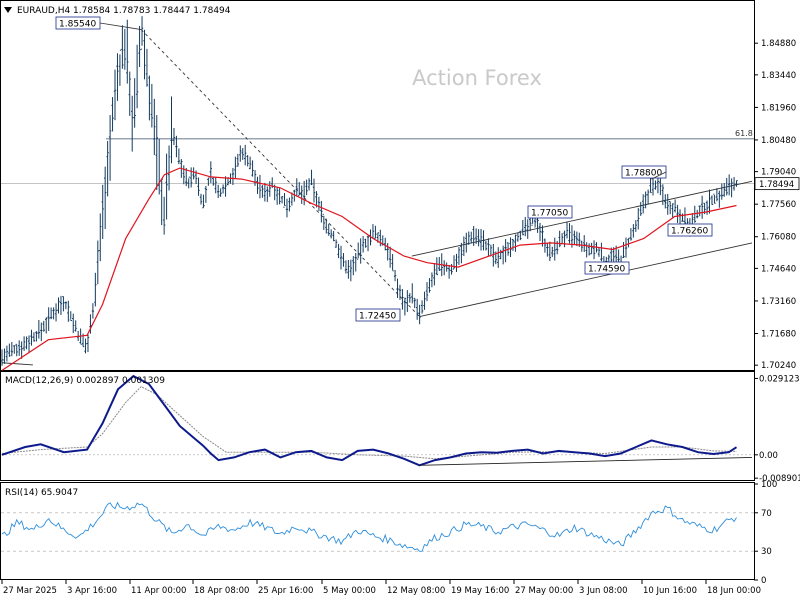  What do you see at coordinates (778, 238) in the screenshot?
I see `price-y-tick-label: 1.76080` at bounding box center [778, 238].